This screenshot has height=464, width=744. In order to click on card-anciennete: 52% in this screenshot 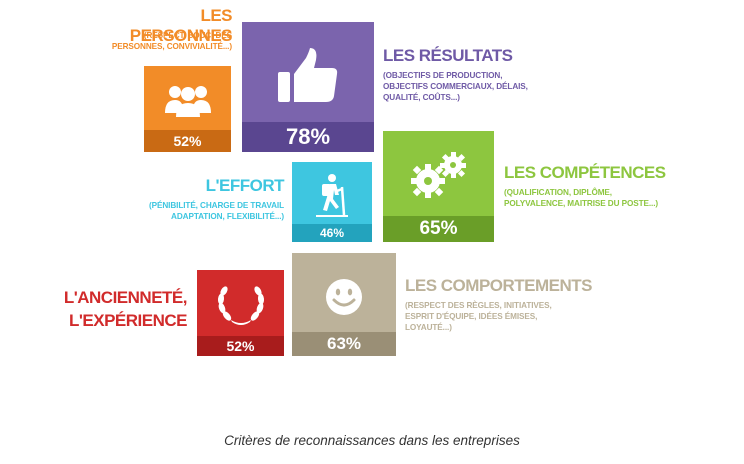, I will do `click(240, 313)`.